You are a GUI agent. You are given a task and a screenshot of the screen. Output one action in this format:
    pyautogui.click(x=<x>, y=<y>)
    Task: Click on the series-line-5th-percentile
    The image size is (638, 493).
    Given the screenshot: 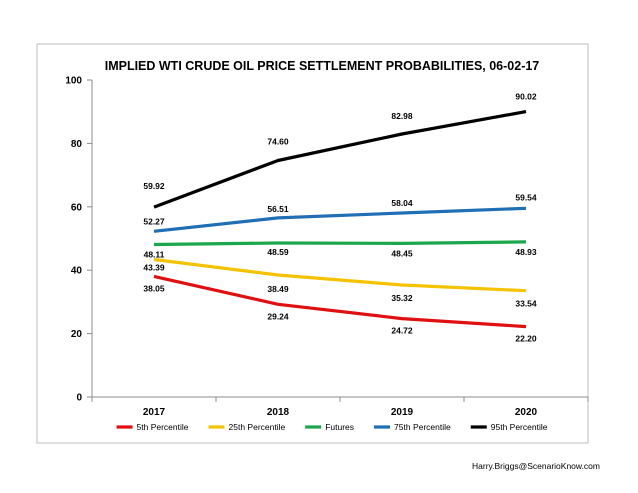 What is the action you would take?
    pyautogui.click(x=340, y=301)
    